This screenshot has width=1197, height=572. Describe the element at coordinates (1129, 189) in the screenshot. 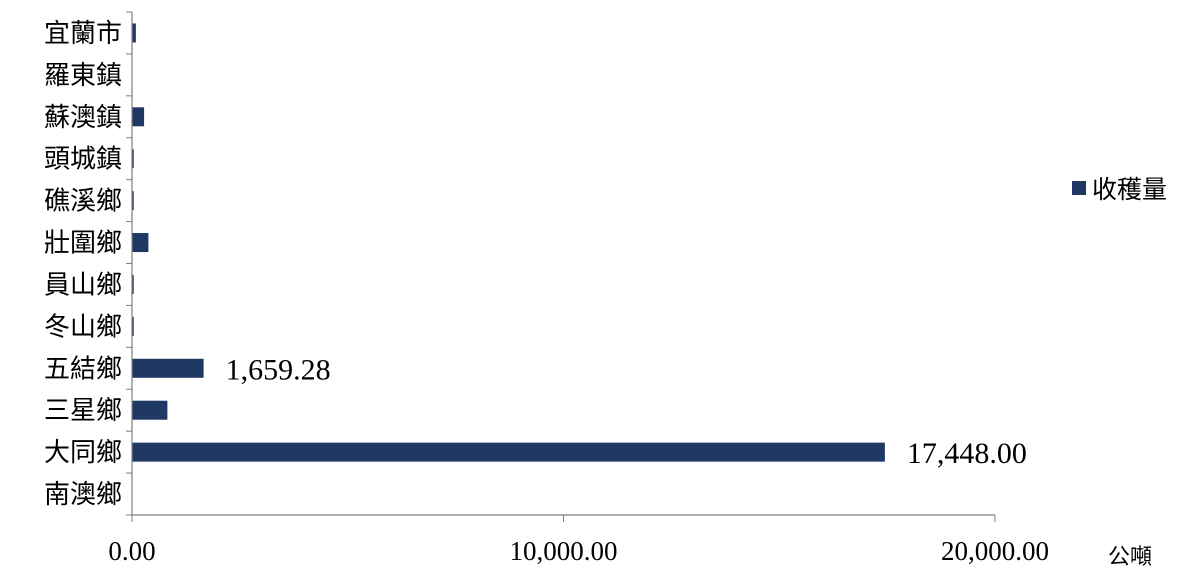

I see `legend-label: 收穫量` at that location.